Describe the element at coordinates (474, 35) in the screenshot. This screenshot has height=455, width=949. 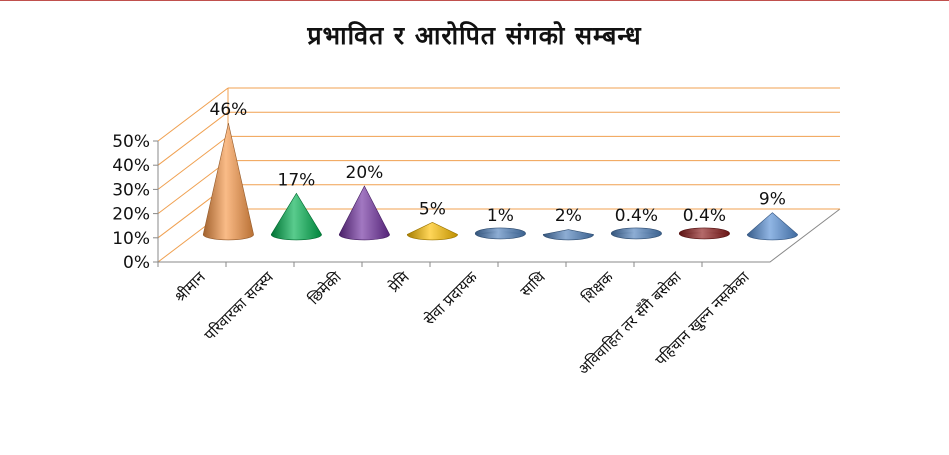
I see `chart-title: प्रभावित र आरोपित संगको सम्बन्ध` at that location.